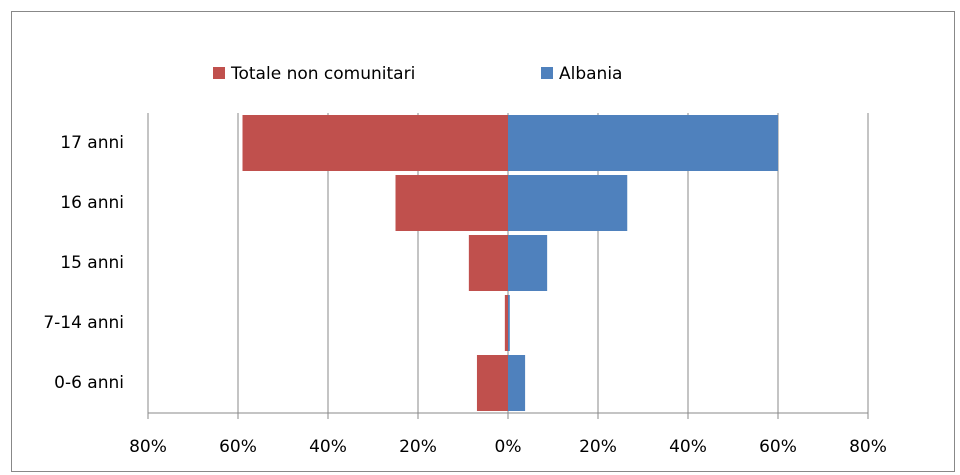 The image size is (960, 475). What do you see at coordinates (83, 323) in the screenshot?
I see `y-tick-label: 7-14 anni` at bounding box center [83, 323].